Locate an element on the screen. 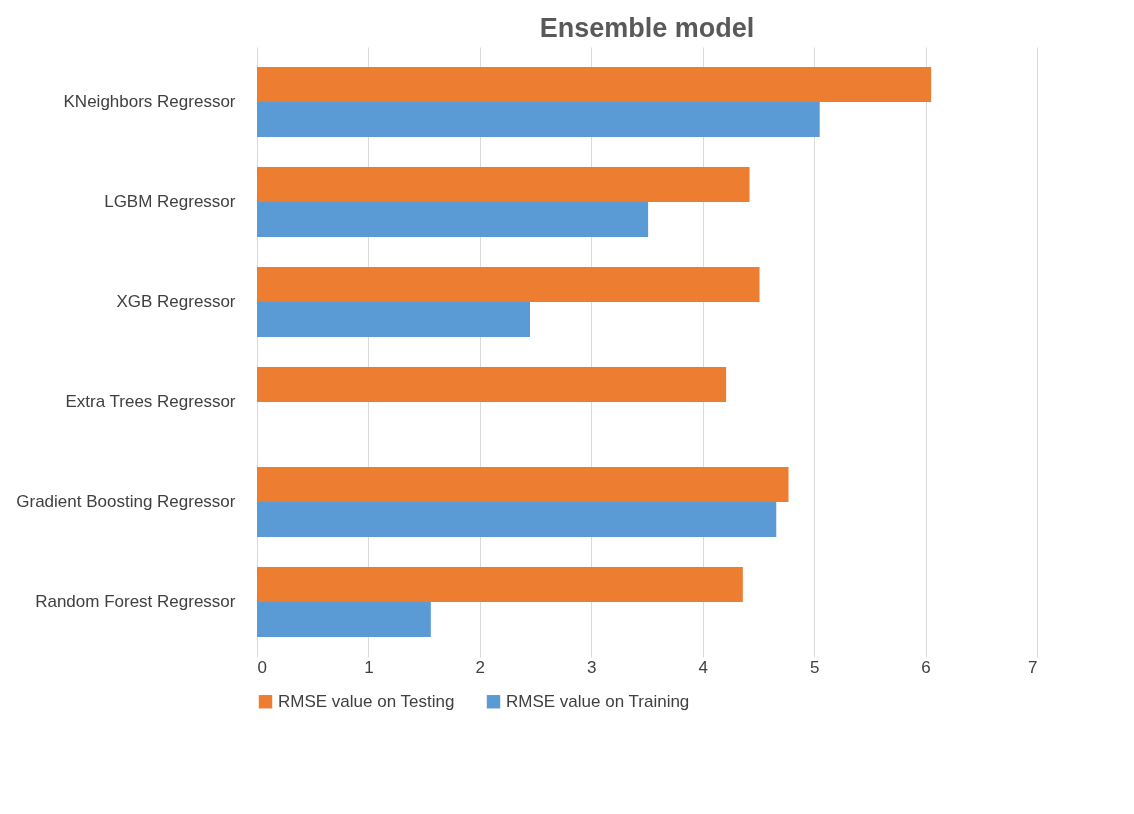  x-tick-label: 6 is located at coordinates (926, 667).